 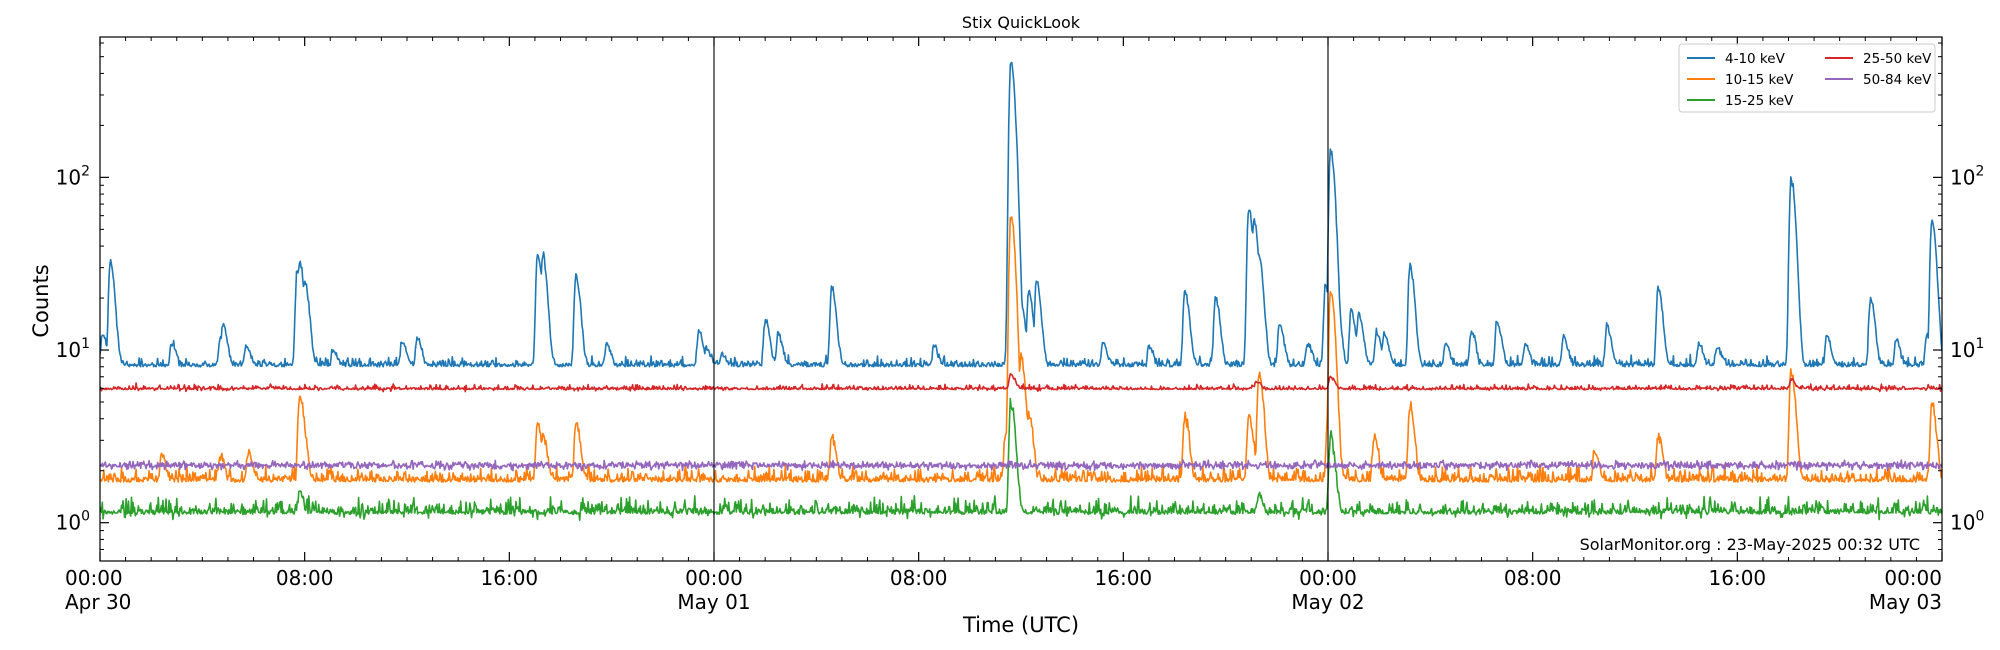 What do you see at coordinates (1759, 101) in the screenshot?
I see `legend-entry-label: 15-25 keV` at bounding box center [1759, 101].